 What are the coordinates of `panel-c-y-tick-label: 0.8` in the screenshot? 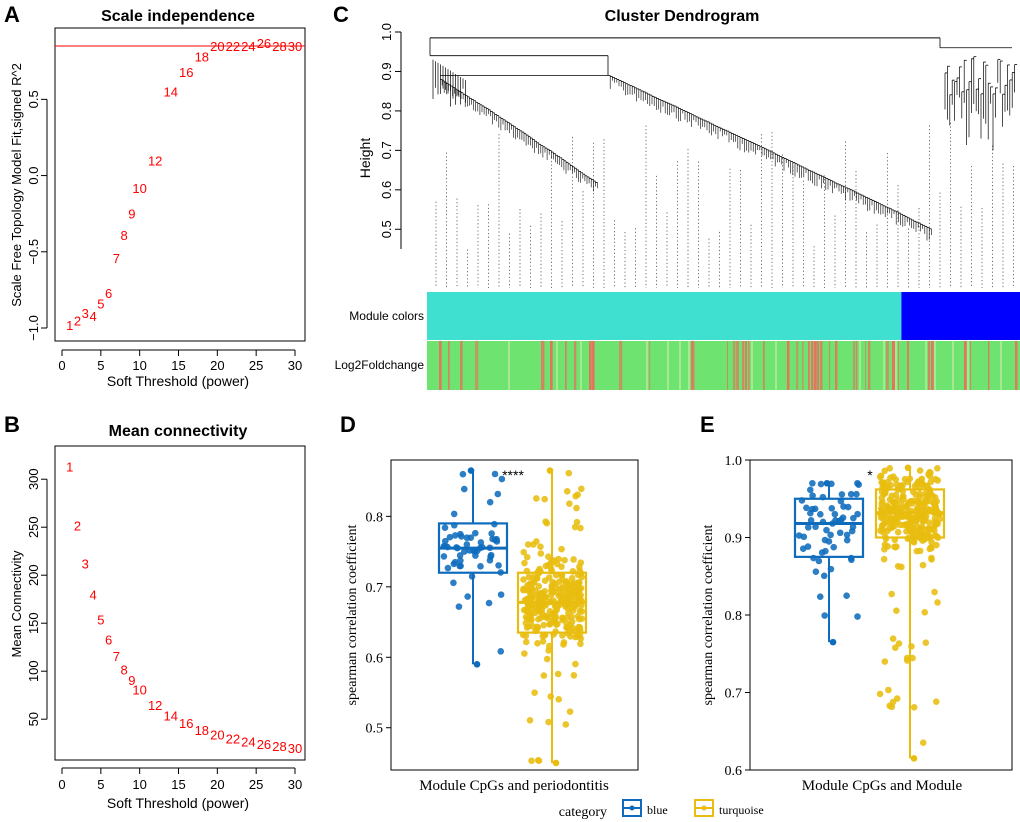 It's located at (386, 111).